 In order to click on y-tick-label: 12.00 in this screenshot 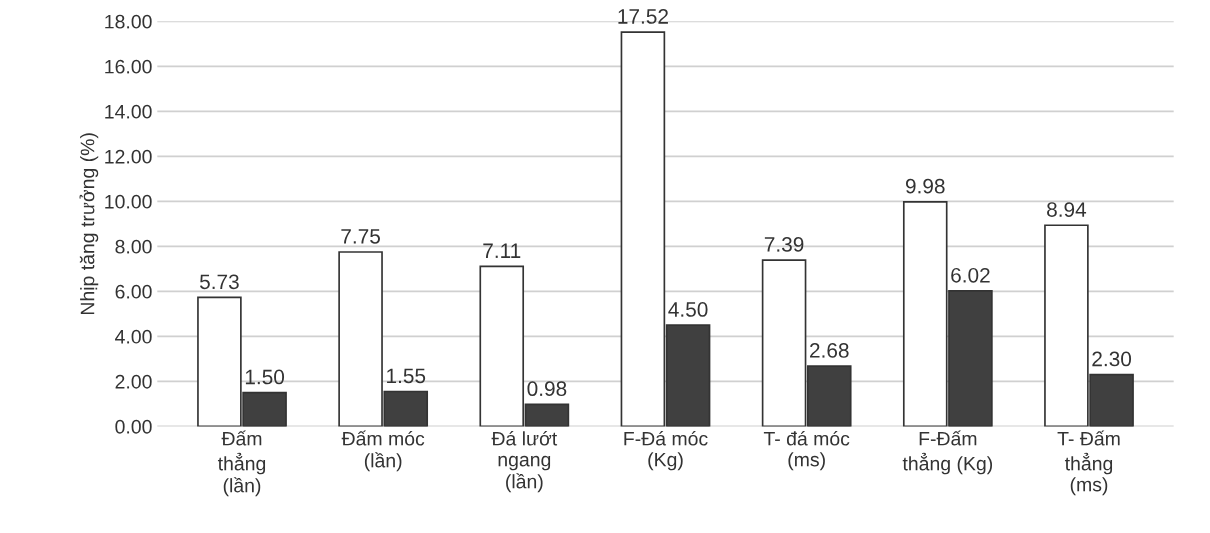, I will do `click(128, 156)`.